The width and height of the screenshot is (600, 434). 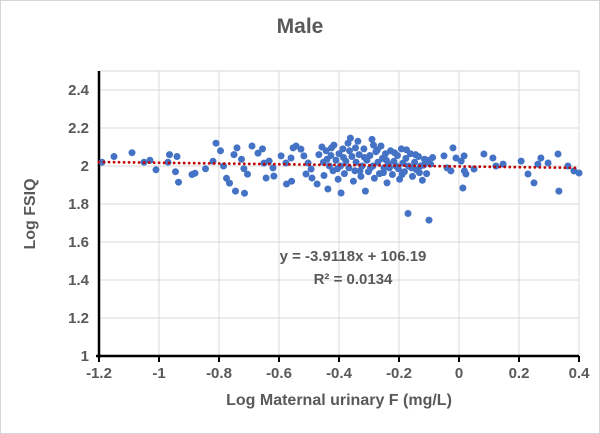 I want to click on x-tick-label: 0.4, so click(x=580, y=373).